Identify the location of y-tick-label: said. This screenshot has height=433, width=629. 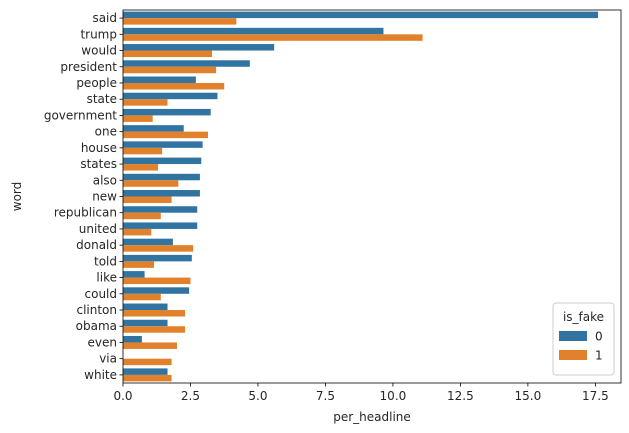
(104, 18).